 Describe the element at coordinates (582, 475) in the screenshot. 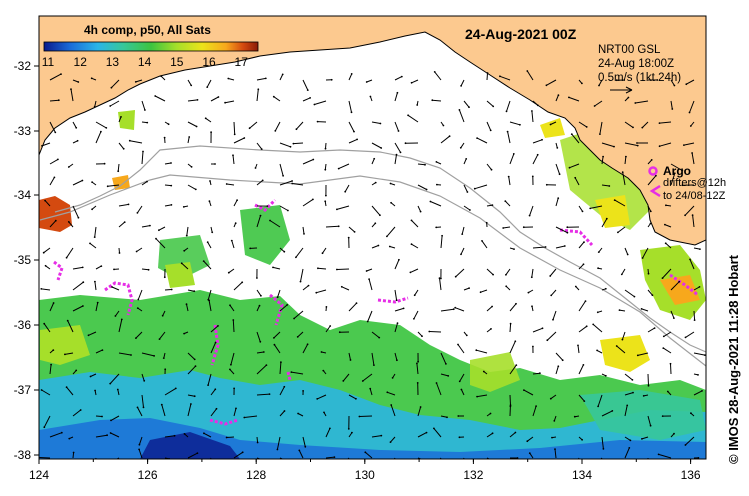

I see `x-tick-label: 134` at that location.